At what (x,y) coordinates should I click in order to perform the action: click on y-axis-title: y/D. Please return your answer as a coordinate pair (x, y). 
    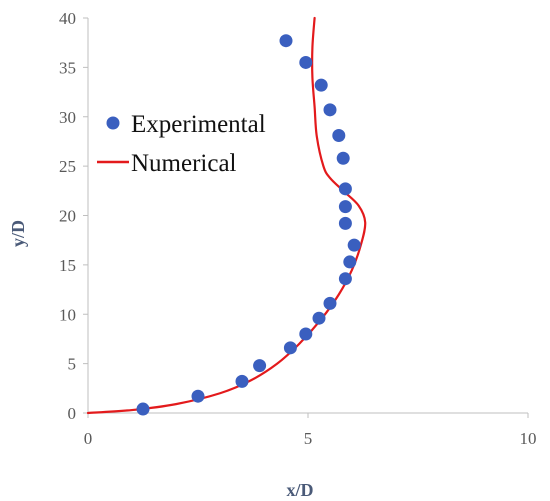
    Looking at the image, I should click on (18, 233).